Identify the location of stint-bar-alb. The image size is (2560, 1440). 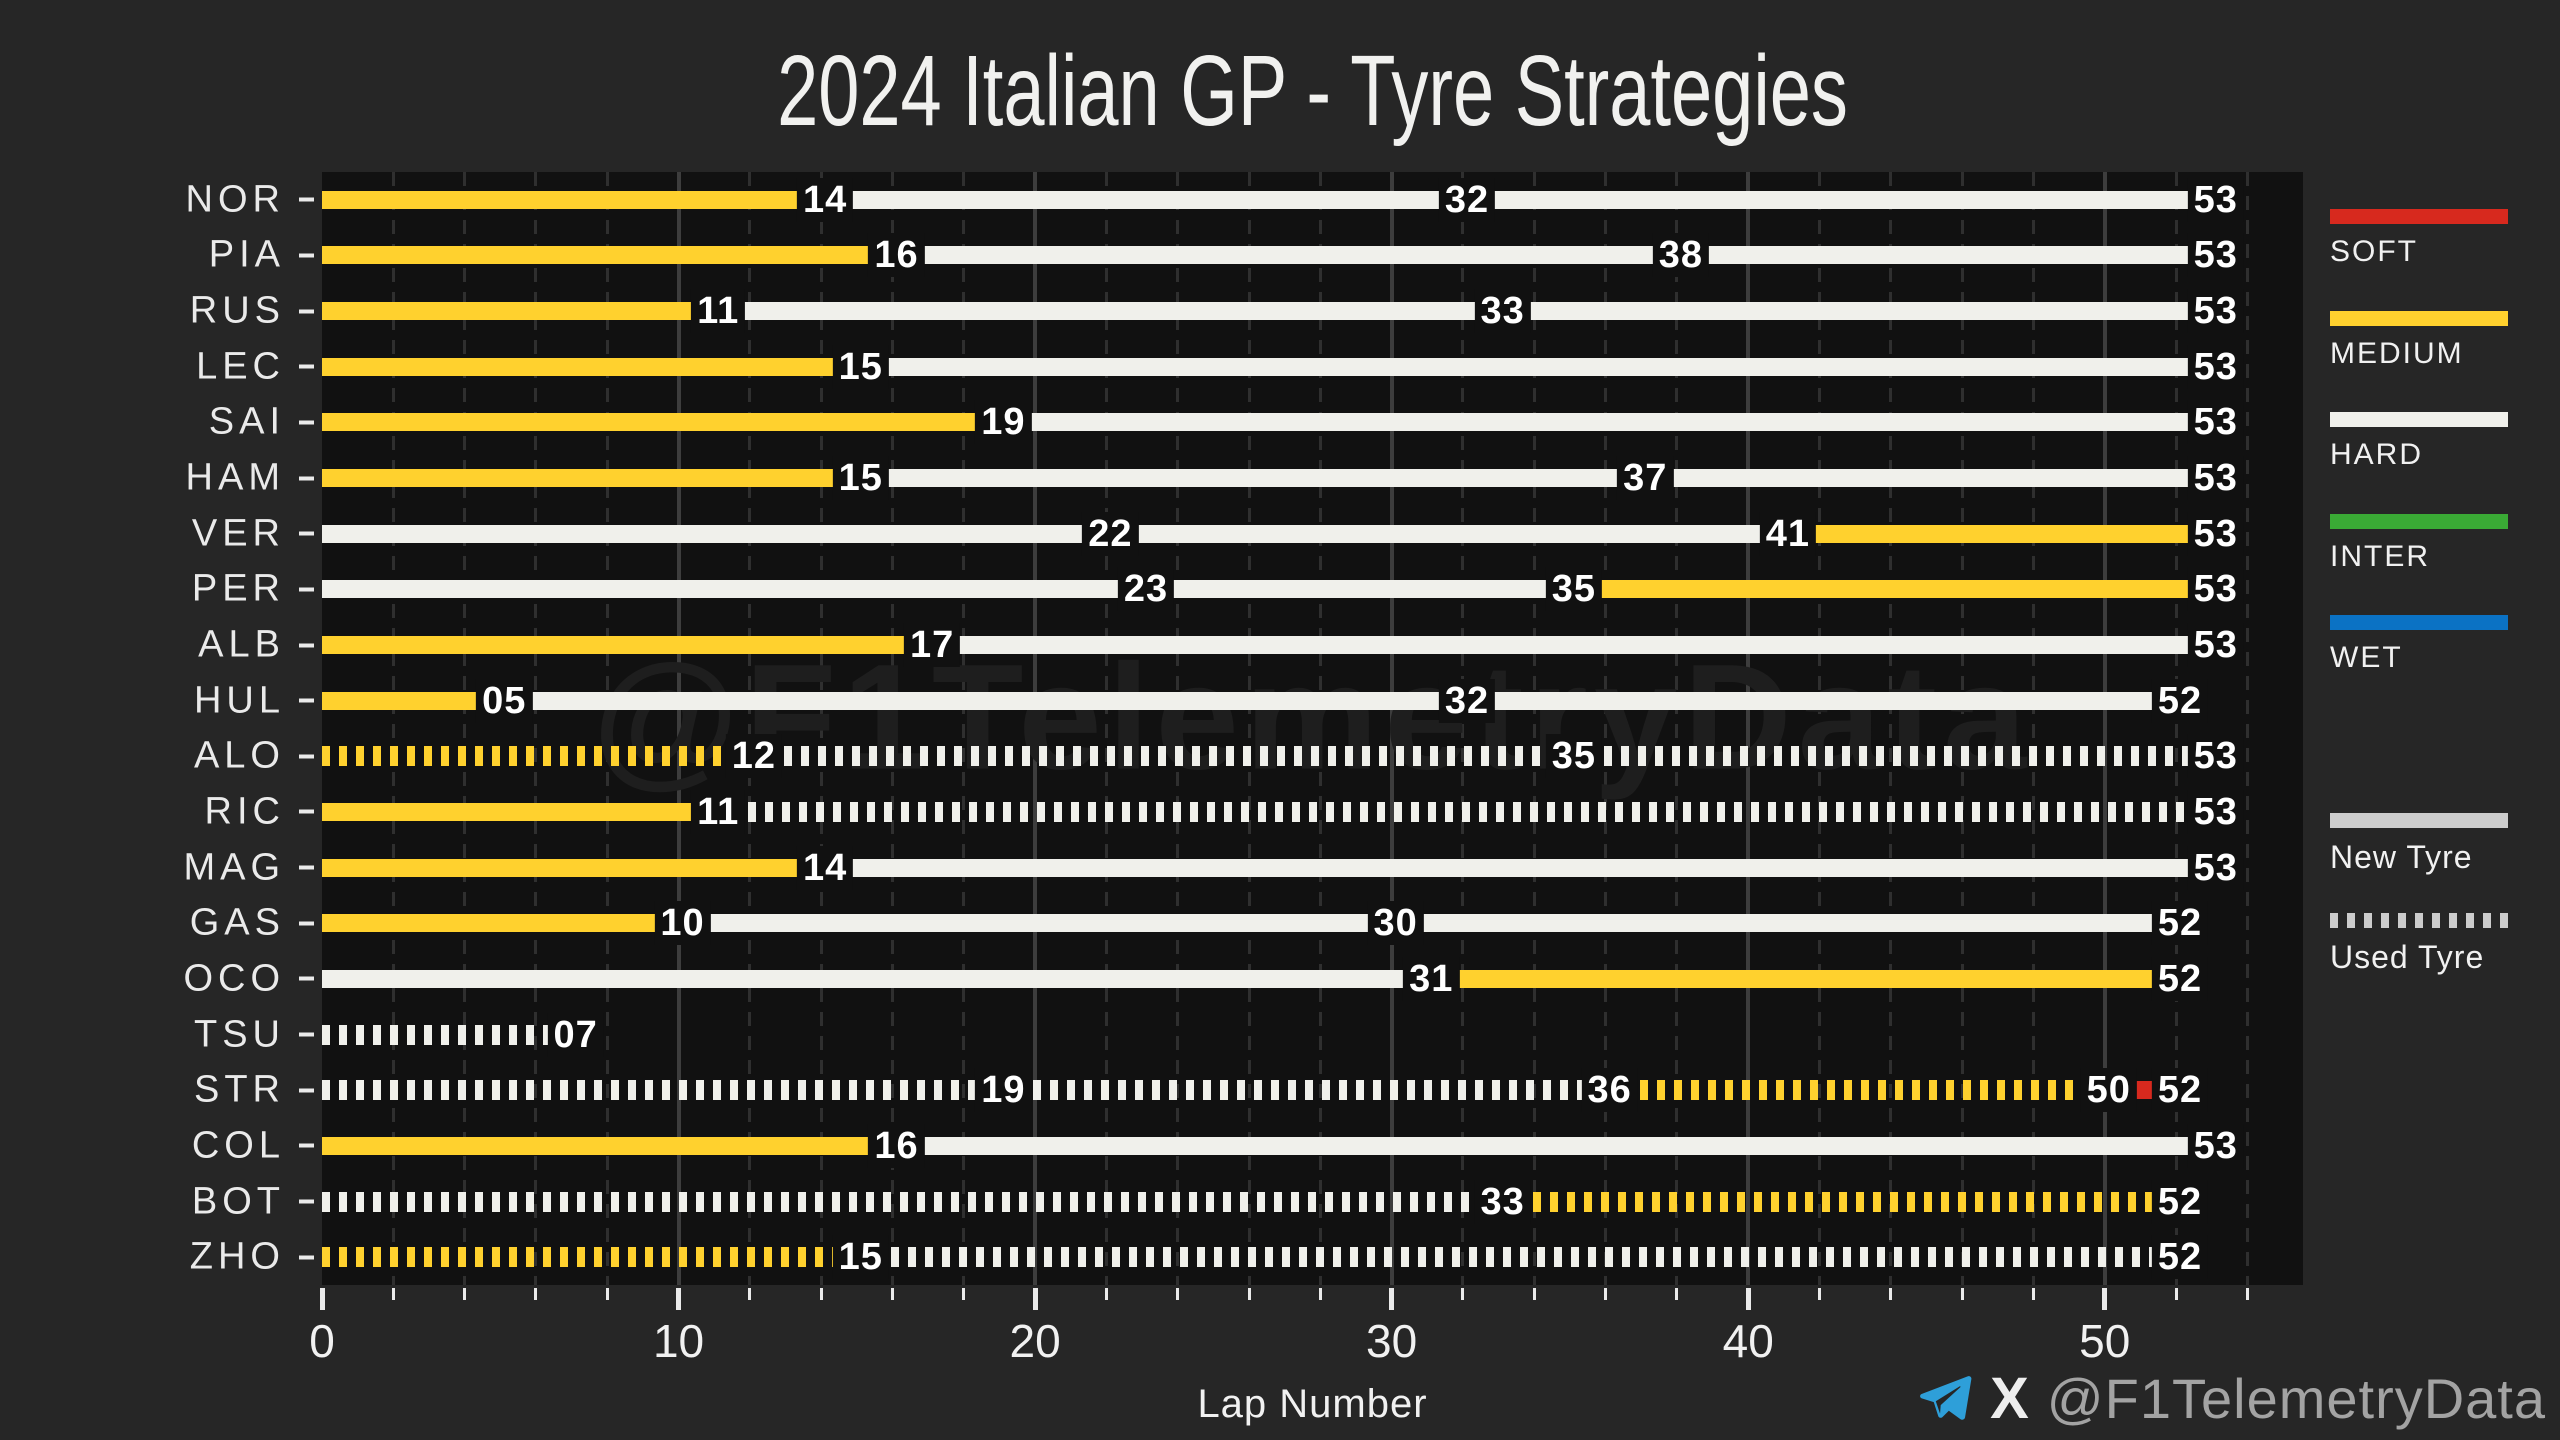
(625, 645).